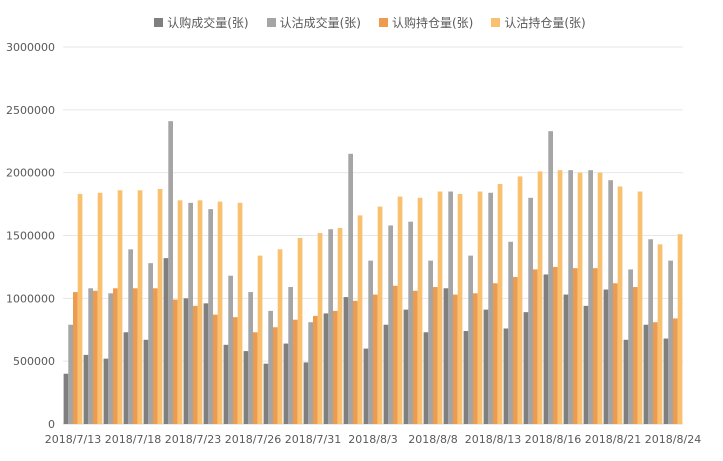 The height and width of the screenshot is (461, 723). Describe the element at coordinates (432, 439) in the screenshot. I see `x-tick-label: 2018/8/8` at that location.